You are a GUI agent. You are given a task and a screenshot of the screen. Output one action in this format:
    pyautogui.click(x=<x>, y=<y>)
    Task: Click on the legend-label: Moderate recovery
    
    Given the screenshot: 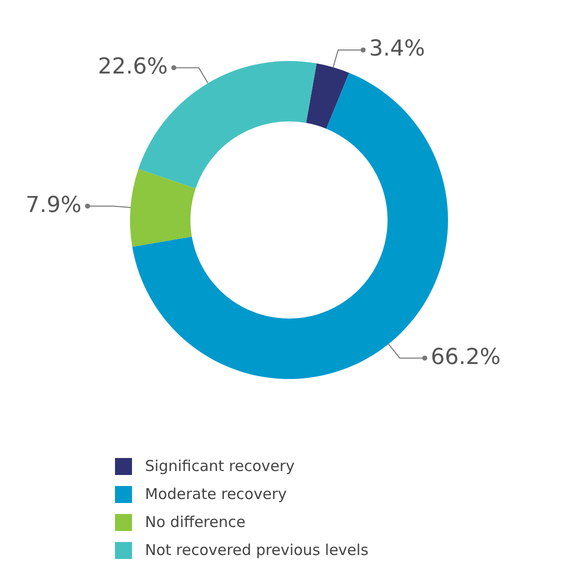 What is the action you would take?
    pyautogui.click(x=216, y=494)
    